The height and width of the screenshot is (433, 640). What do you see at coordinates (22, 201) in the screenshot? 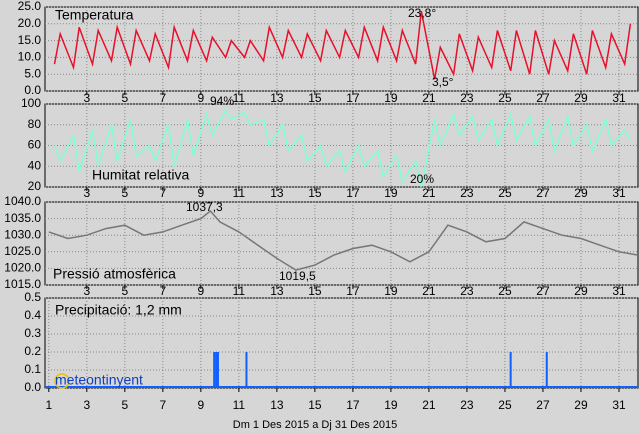
I see `y-tick-label: 1040.0` at bounding box center [22, 201].